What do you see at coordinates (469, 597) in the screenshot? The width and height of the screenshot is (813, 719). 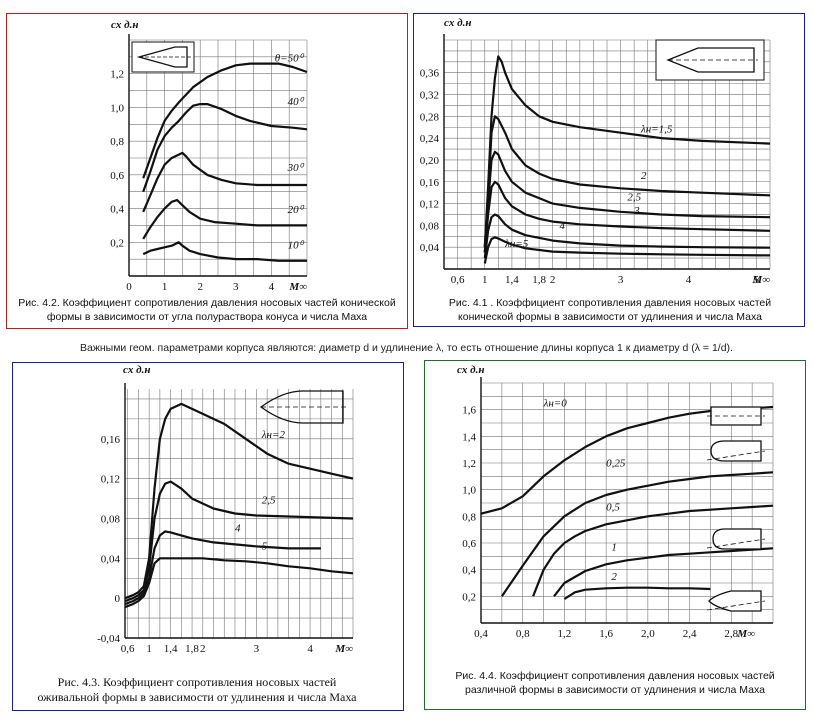 I see `fig44-y-tick-label: 0,2` at bounding box center [469, 597].